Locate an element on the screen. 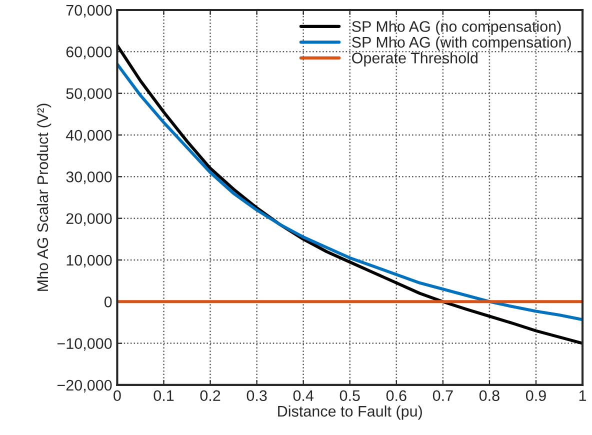 The width and height of the screenshot is (592, 435). y-tick-label: 50,000 is located at coordinates (89, 94).